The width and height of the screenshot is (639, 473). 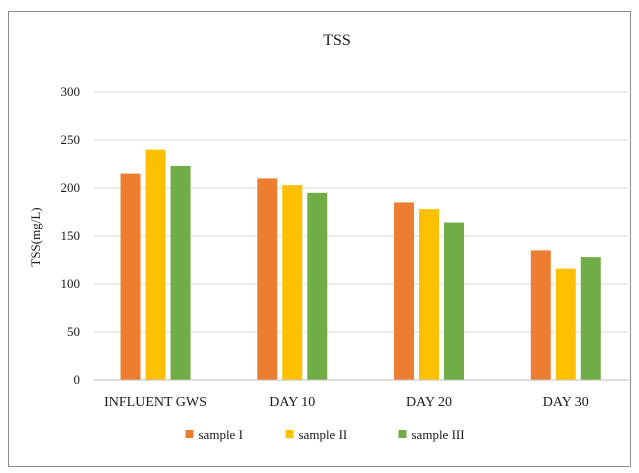 What do you see at coordinates (566, 402) in the screenshot?
I see `x-tick-label-3: DAY 30` at bounding box center [566, 402].